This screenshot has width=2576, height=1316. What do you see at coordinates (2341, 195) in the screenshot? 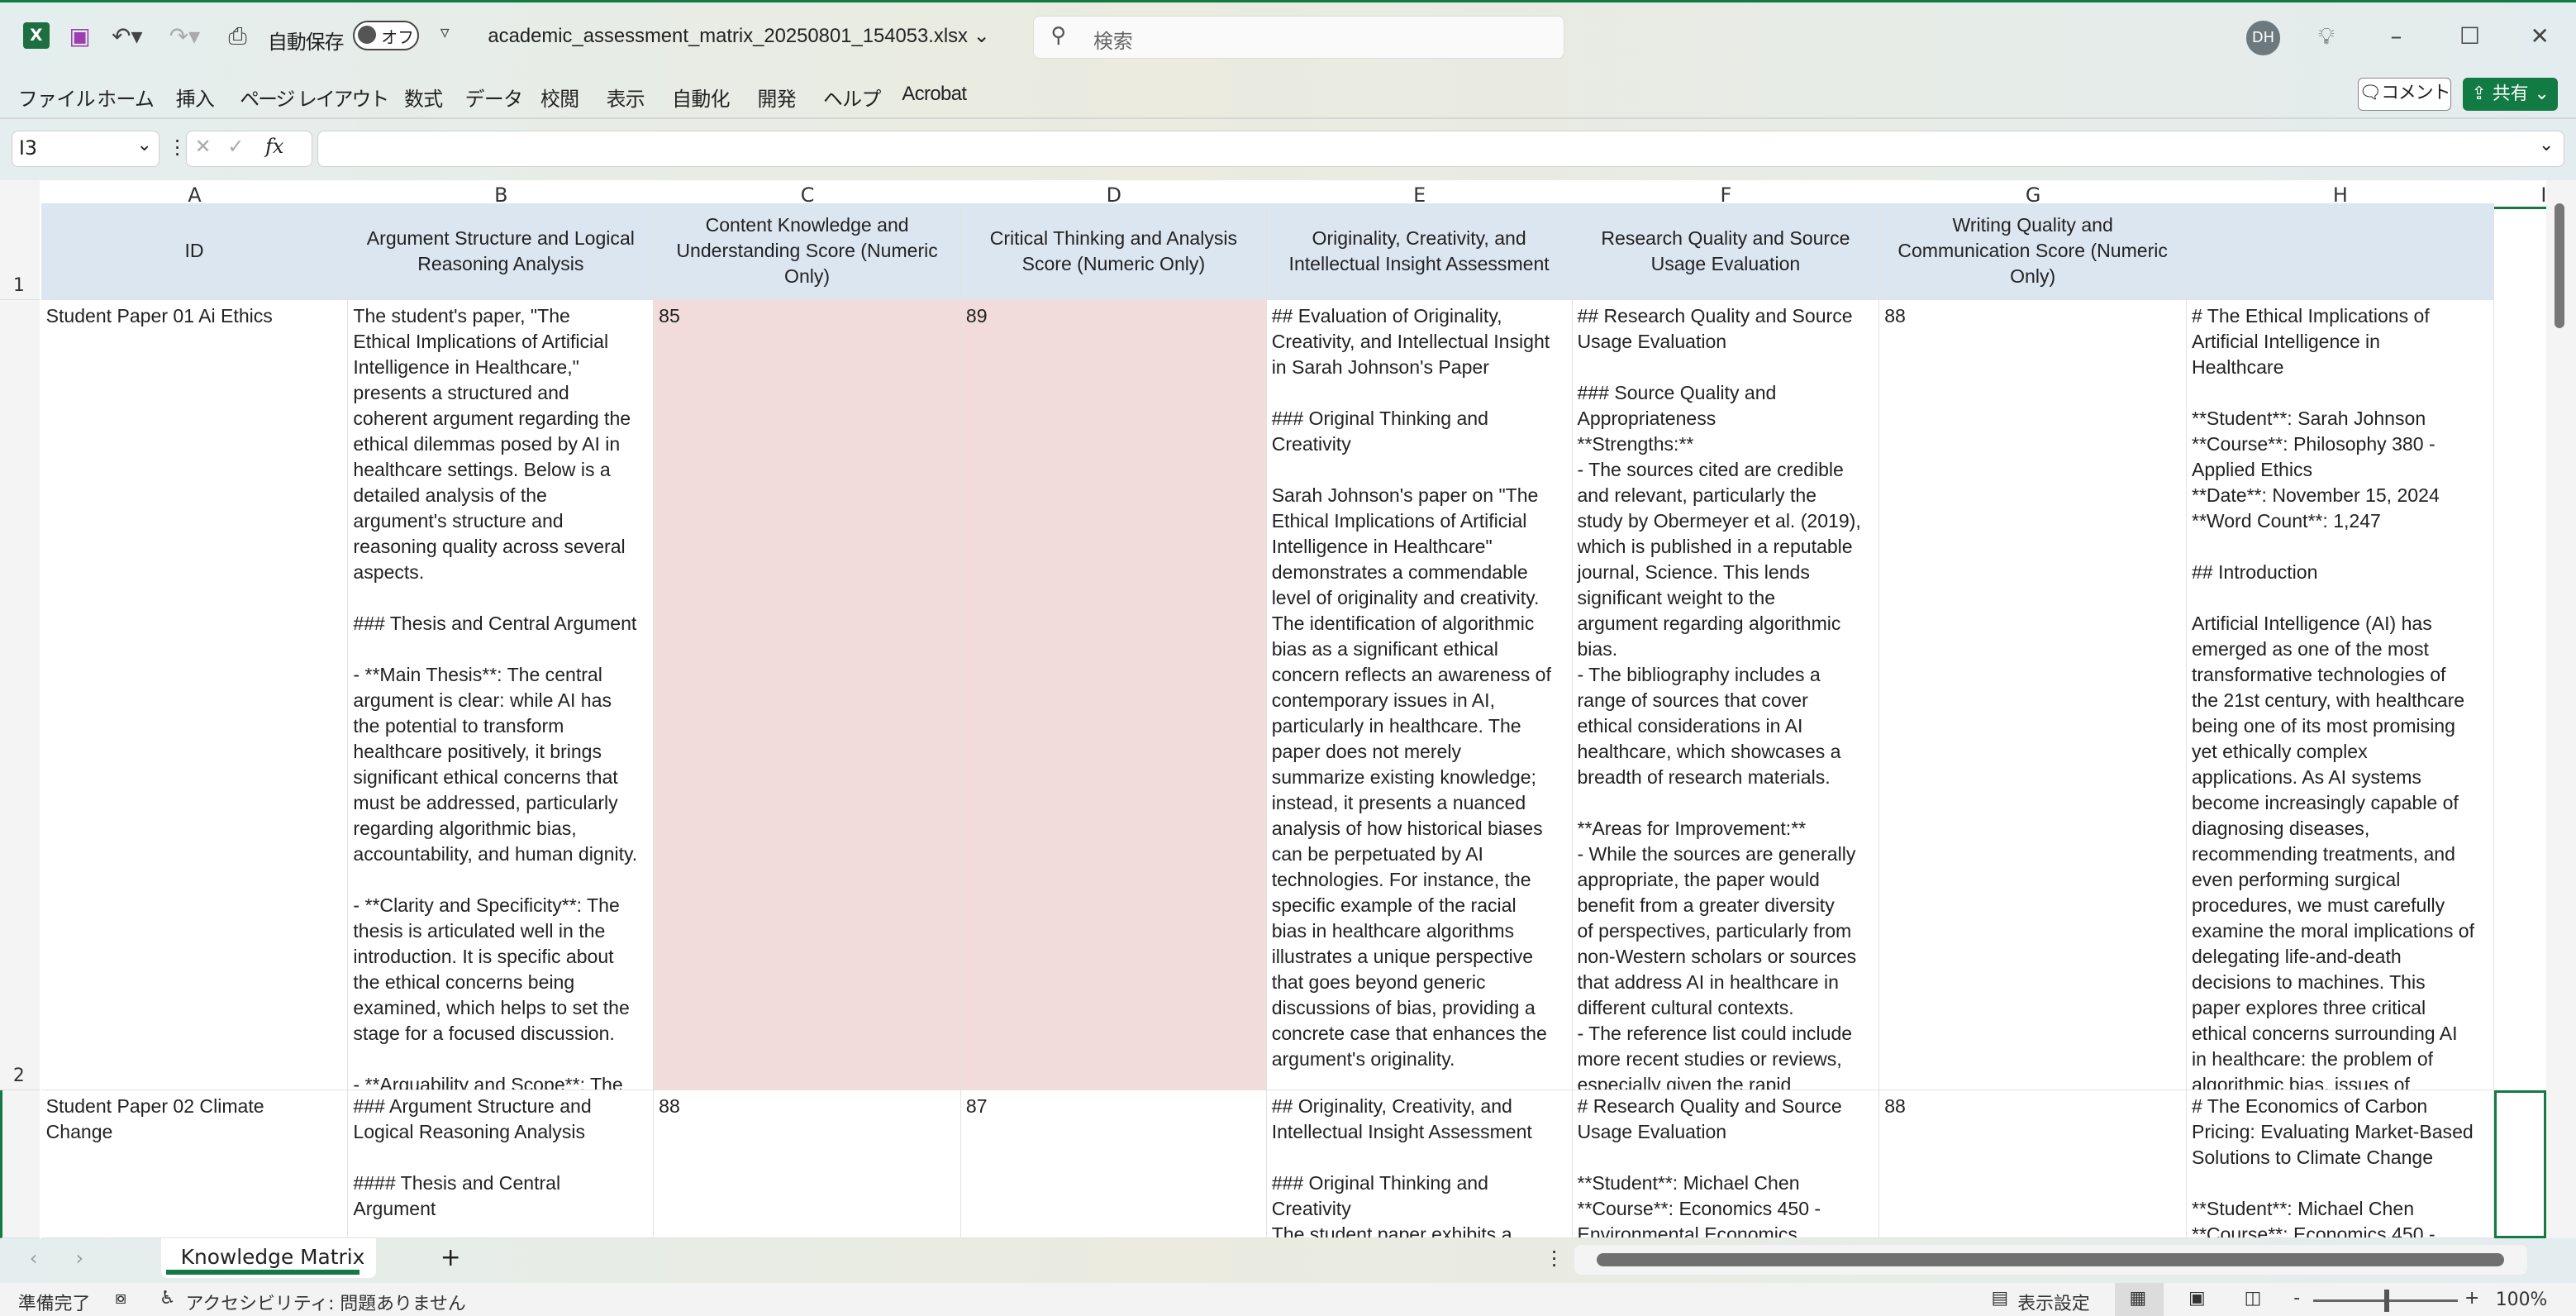
I see `column-header-h: H` at bounding box center [2341, 195].